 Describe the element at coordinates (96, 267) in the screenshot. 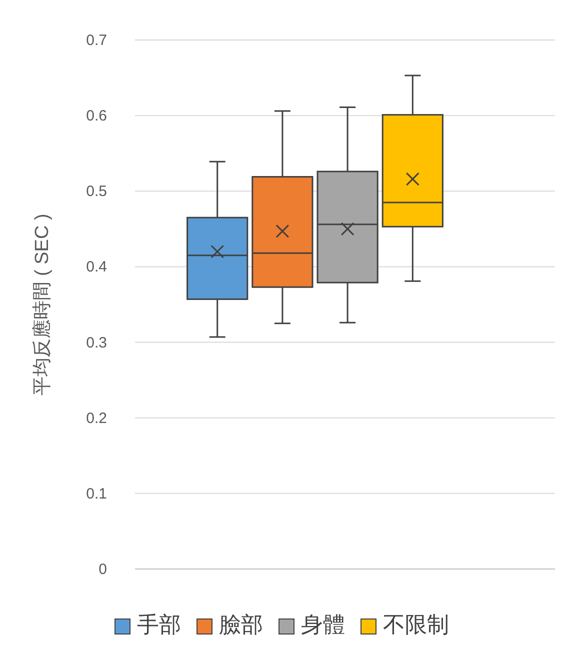

I see `y-tick-label: 0.4` at that location.